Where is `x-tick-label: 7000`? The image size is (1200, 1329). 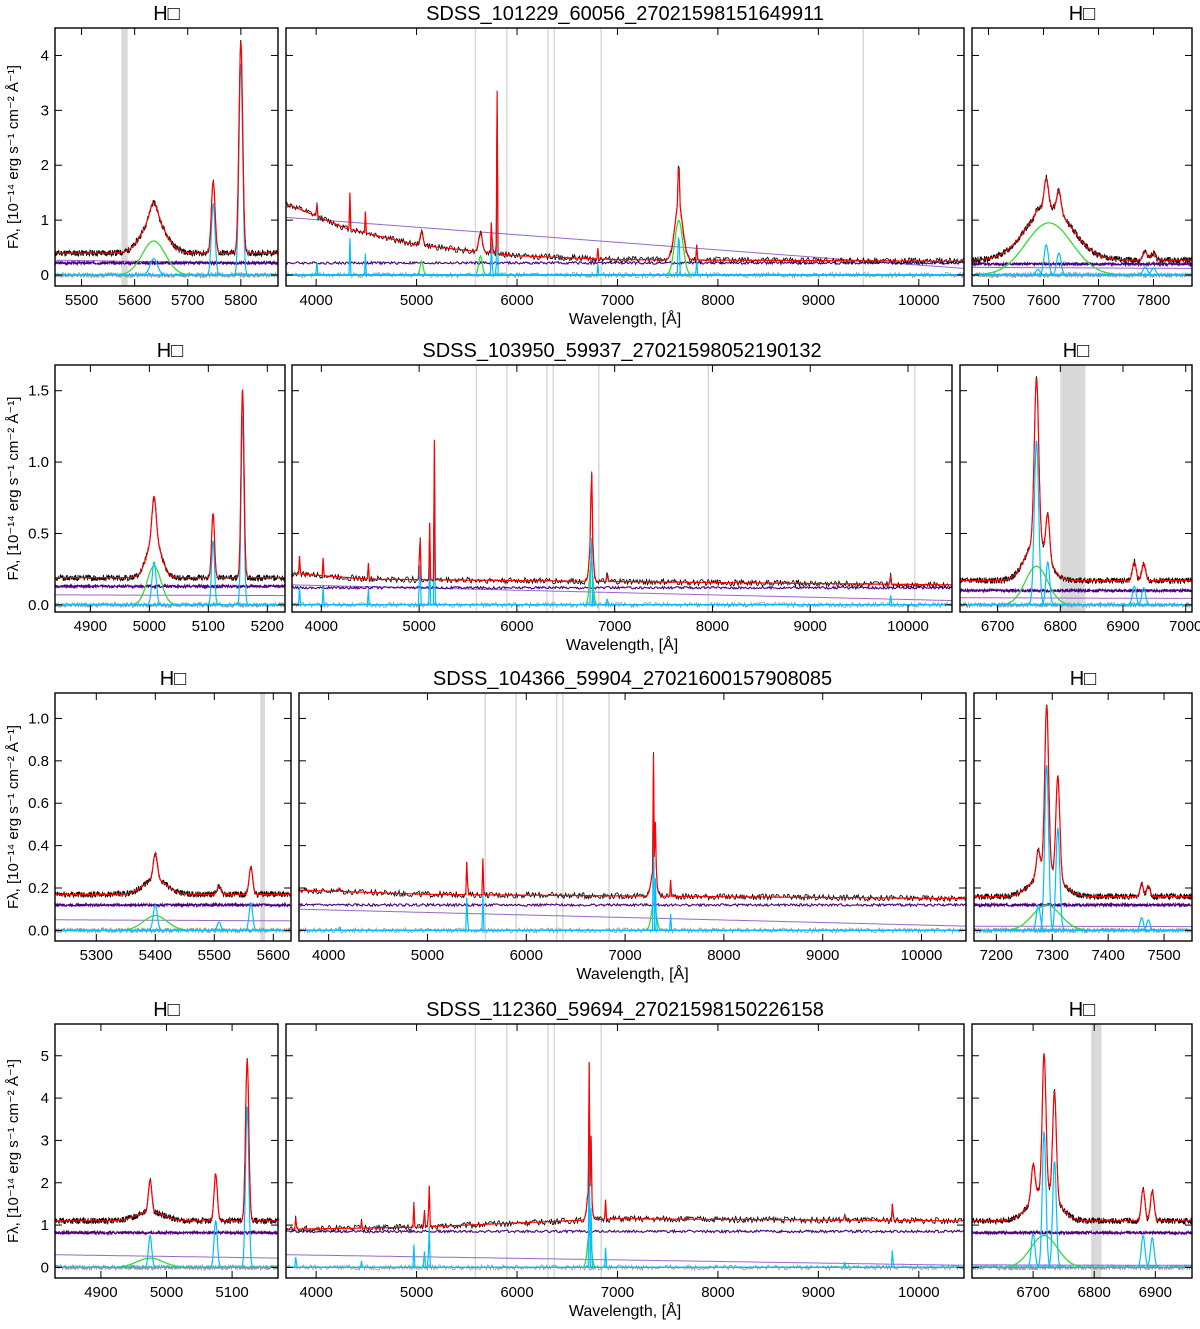
x-tick-label: 7000 is located at coordinates (614, 626).